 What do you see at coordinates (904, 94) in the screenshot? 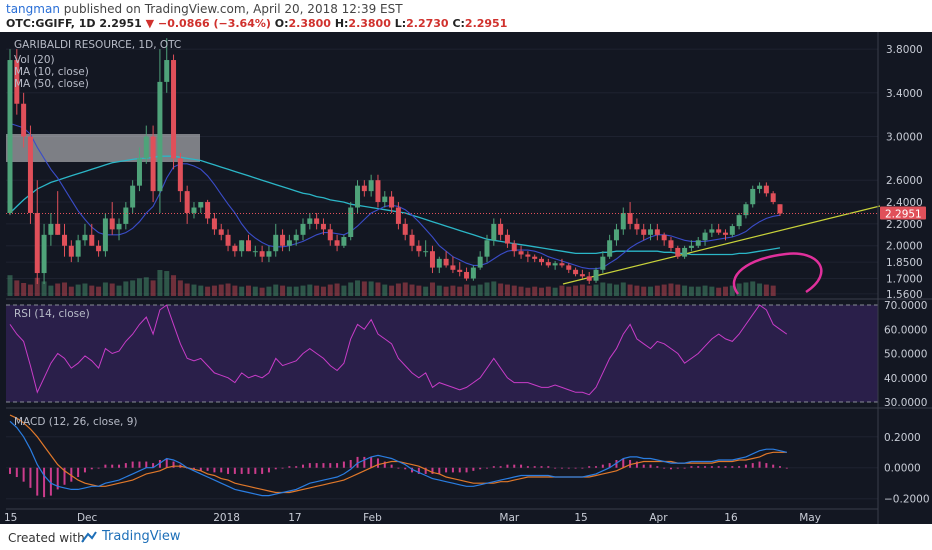
I see `price-tick-label: 3.4000` at bounding box center [904, 94].